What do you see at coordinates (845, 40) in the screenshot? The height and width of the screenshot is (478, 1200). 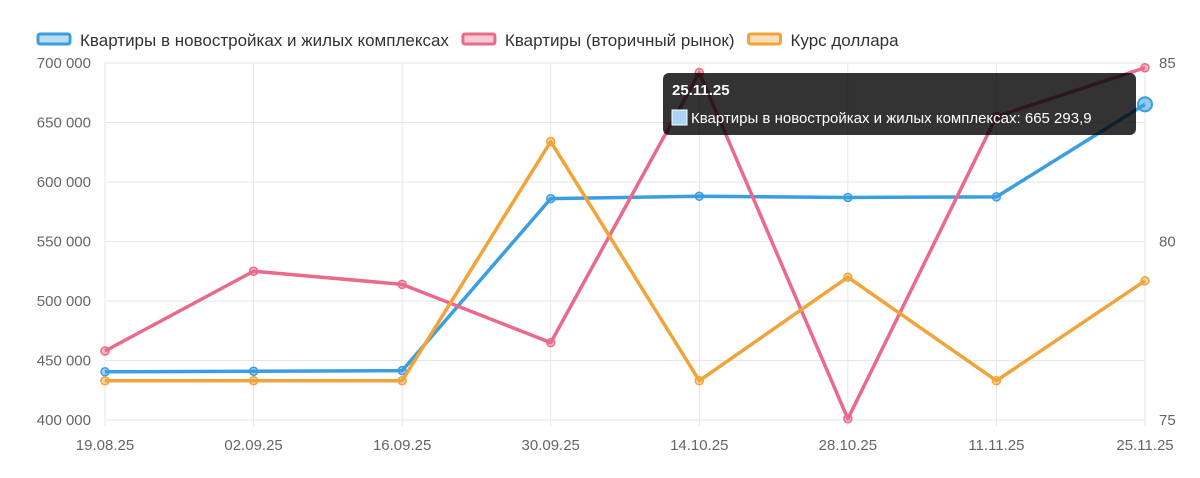 I see `legend-label: Курс доллара` at bounding box center [845, 40].